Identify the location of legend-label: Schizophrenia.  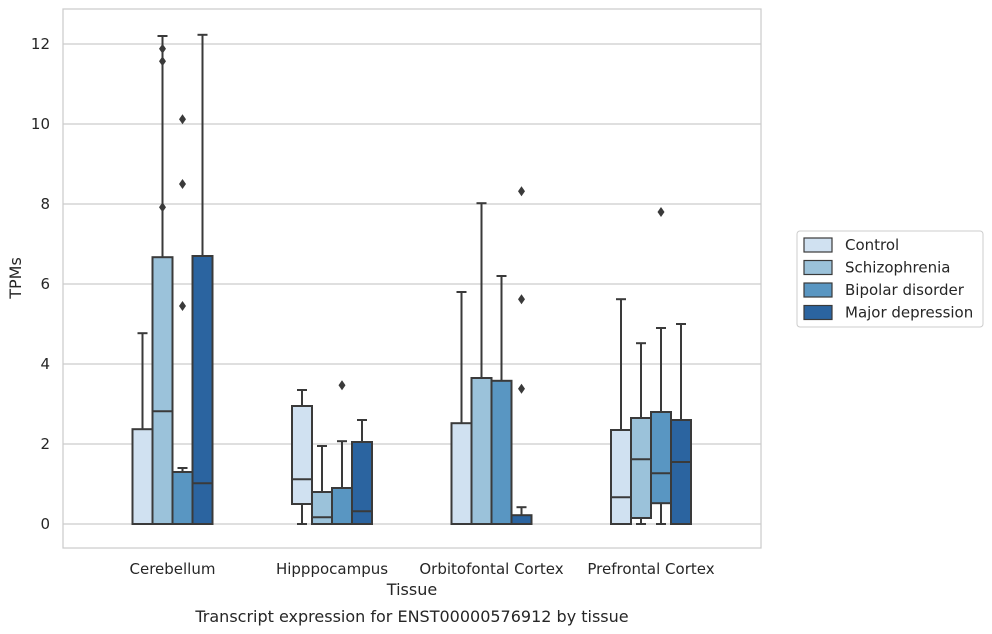
(897, 268).